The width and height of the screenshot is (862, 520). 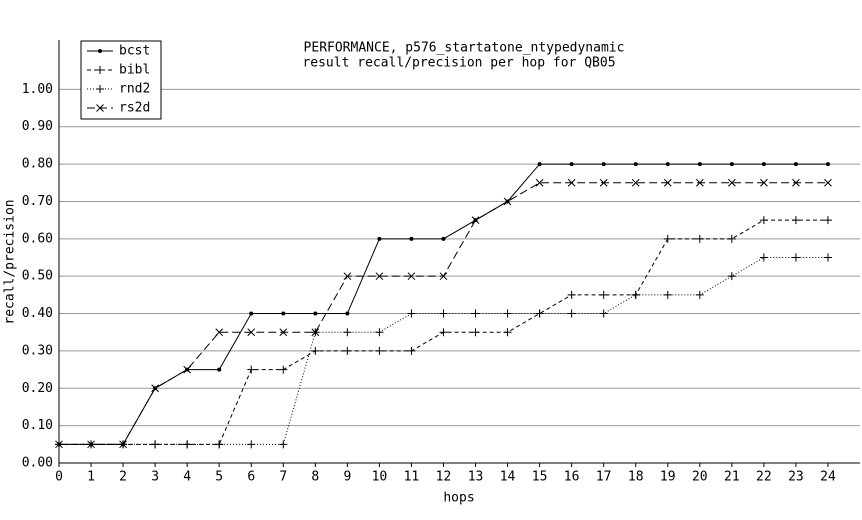 I want to click on y-tick-label: 0.60, so click(x=37, y=238).